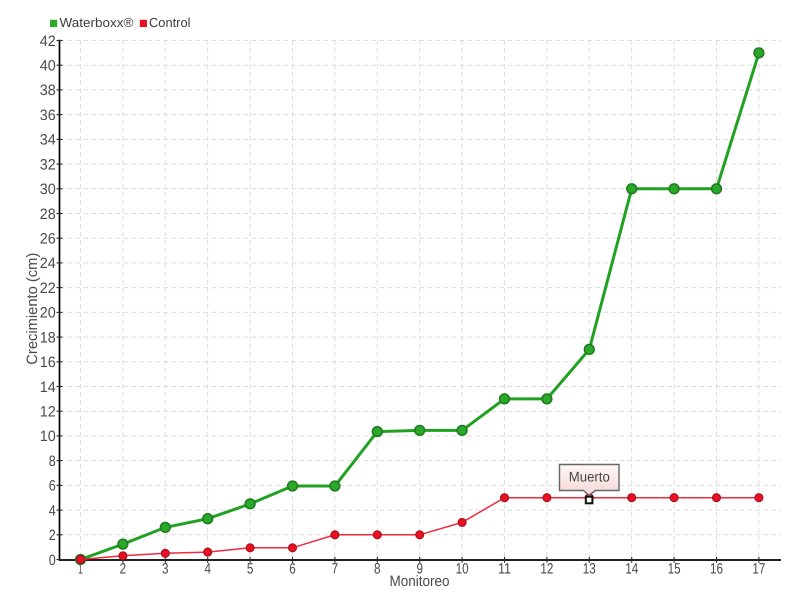 The width and height of the screenshot is (800, 600). I want to click on svg-text: 1, so click(80, 569).